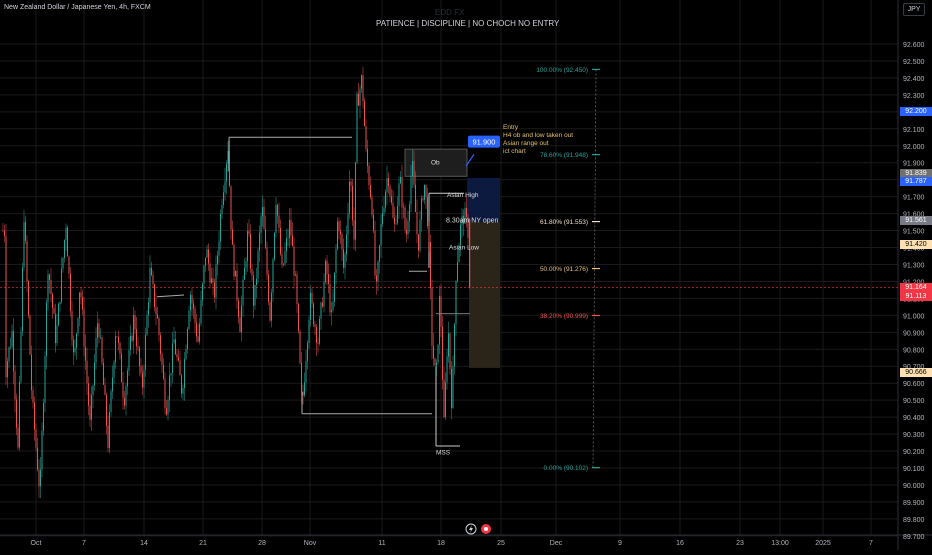 The height and width of the screenshot is (555, 932). I want to click on fib-level-label: 0.00% (90.102), so click(566, 468).